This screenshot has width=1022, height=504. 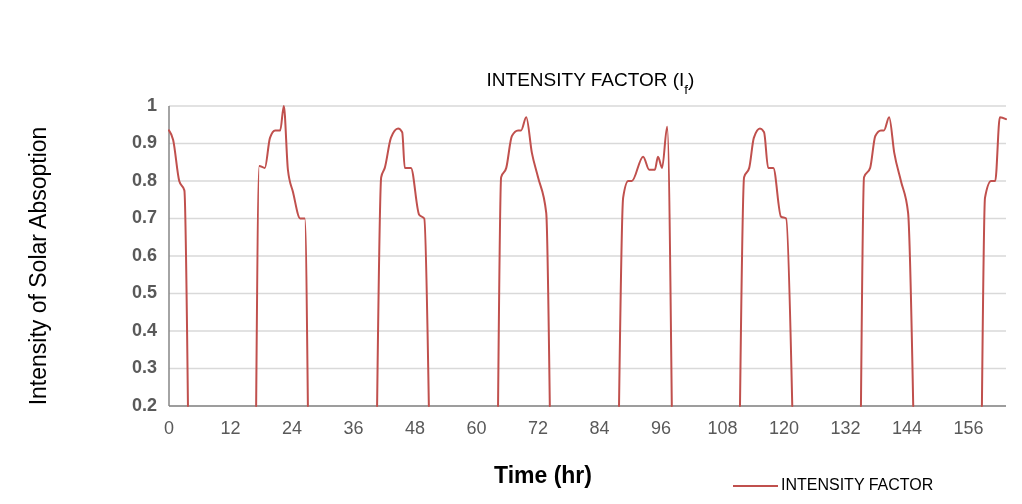 What do you see at coordinates (353, 428) in the screenshot?
I see `x-tick-label: 36` at bounding box center [353, 428].